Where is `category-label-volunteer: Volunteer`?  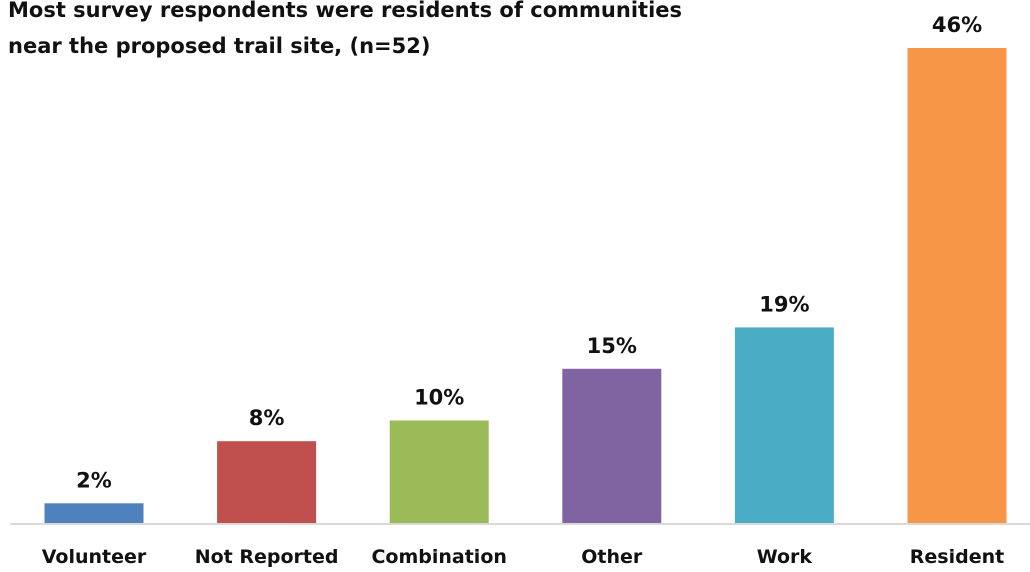
category-label-volunteer: Volunteer is located at coordinates (94, 557).